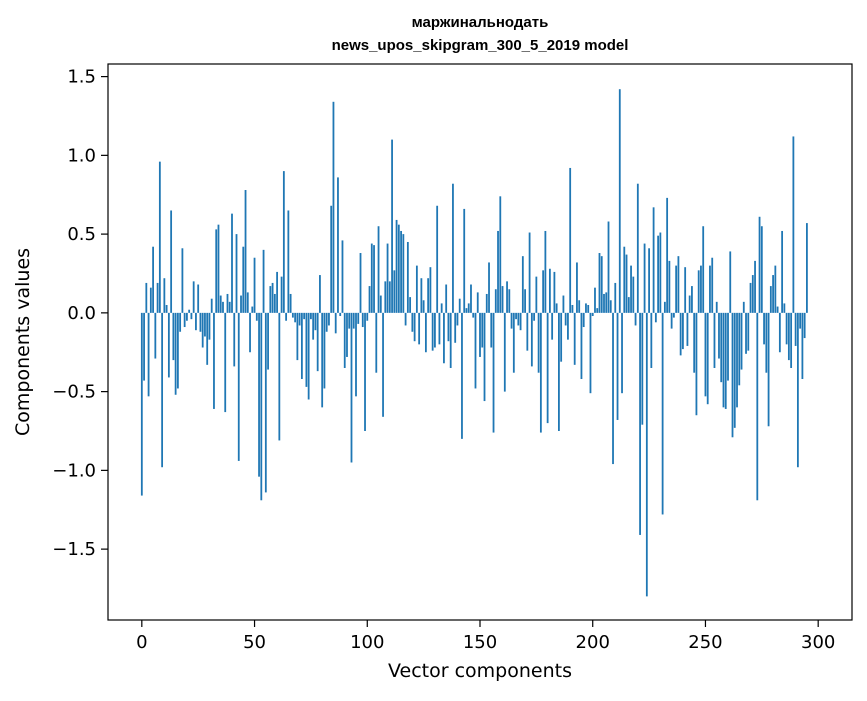  Describe the element at coordinates (254, 642) in the screenshot. I see `x-tick-label: 50` at that location.